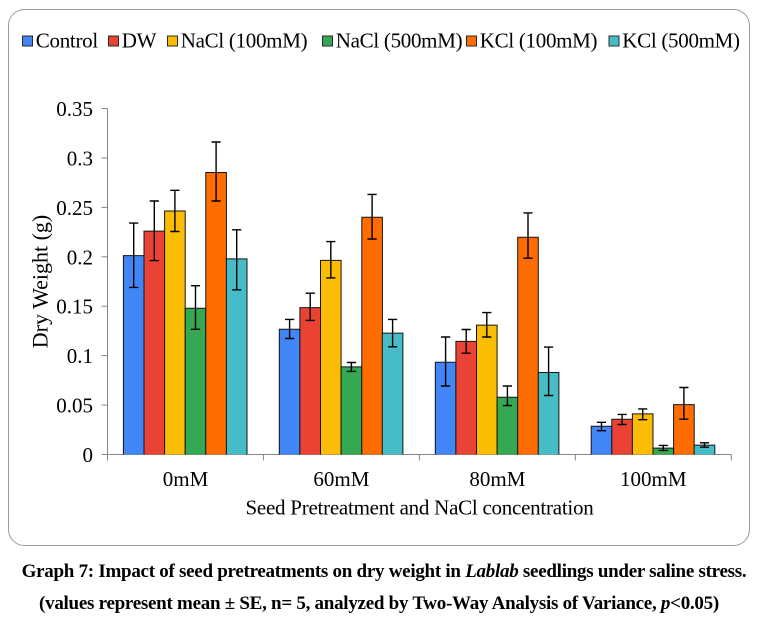 The width and height of the screenshot is (758, 627). I want to click on svg-text: 0.3, so click(80, 158).